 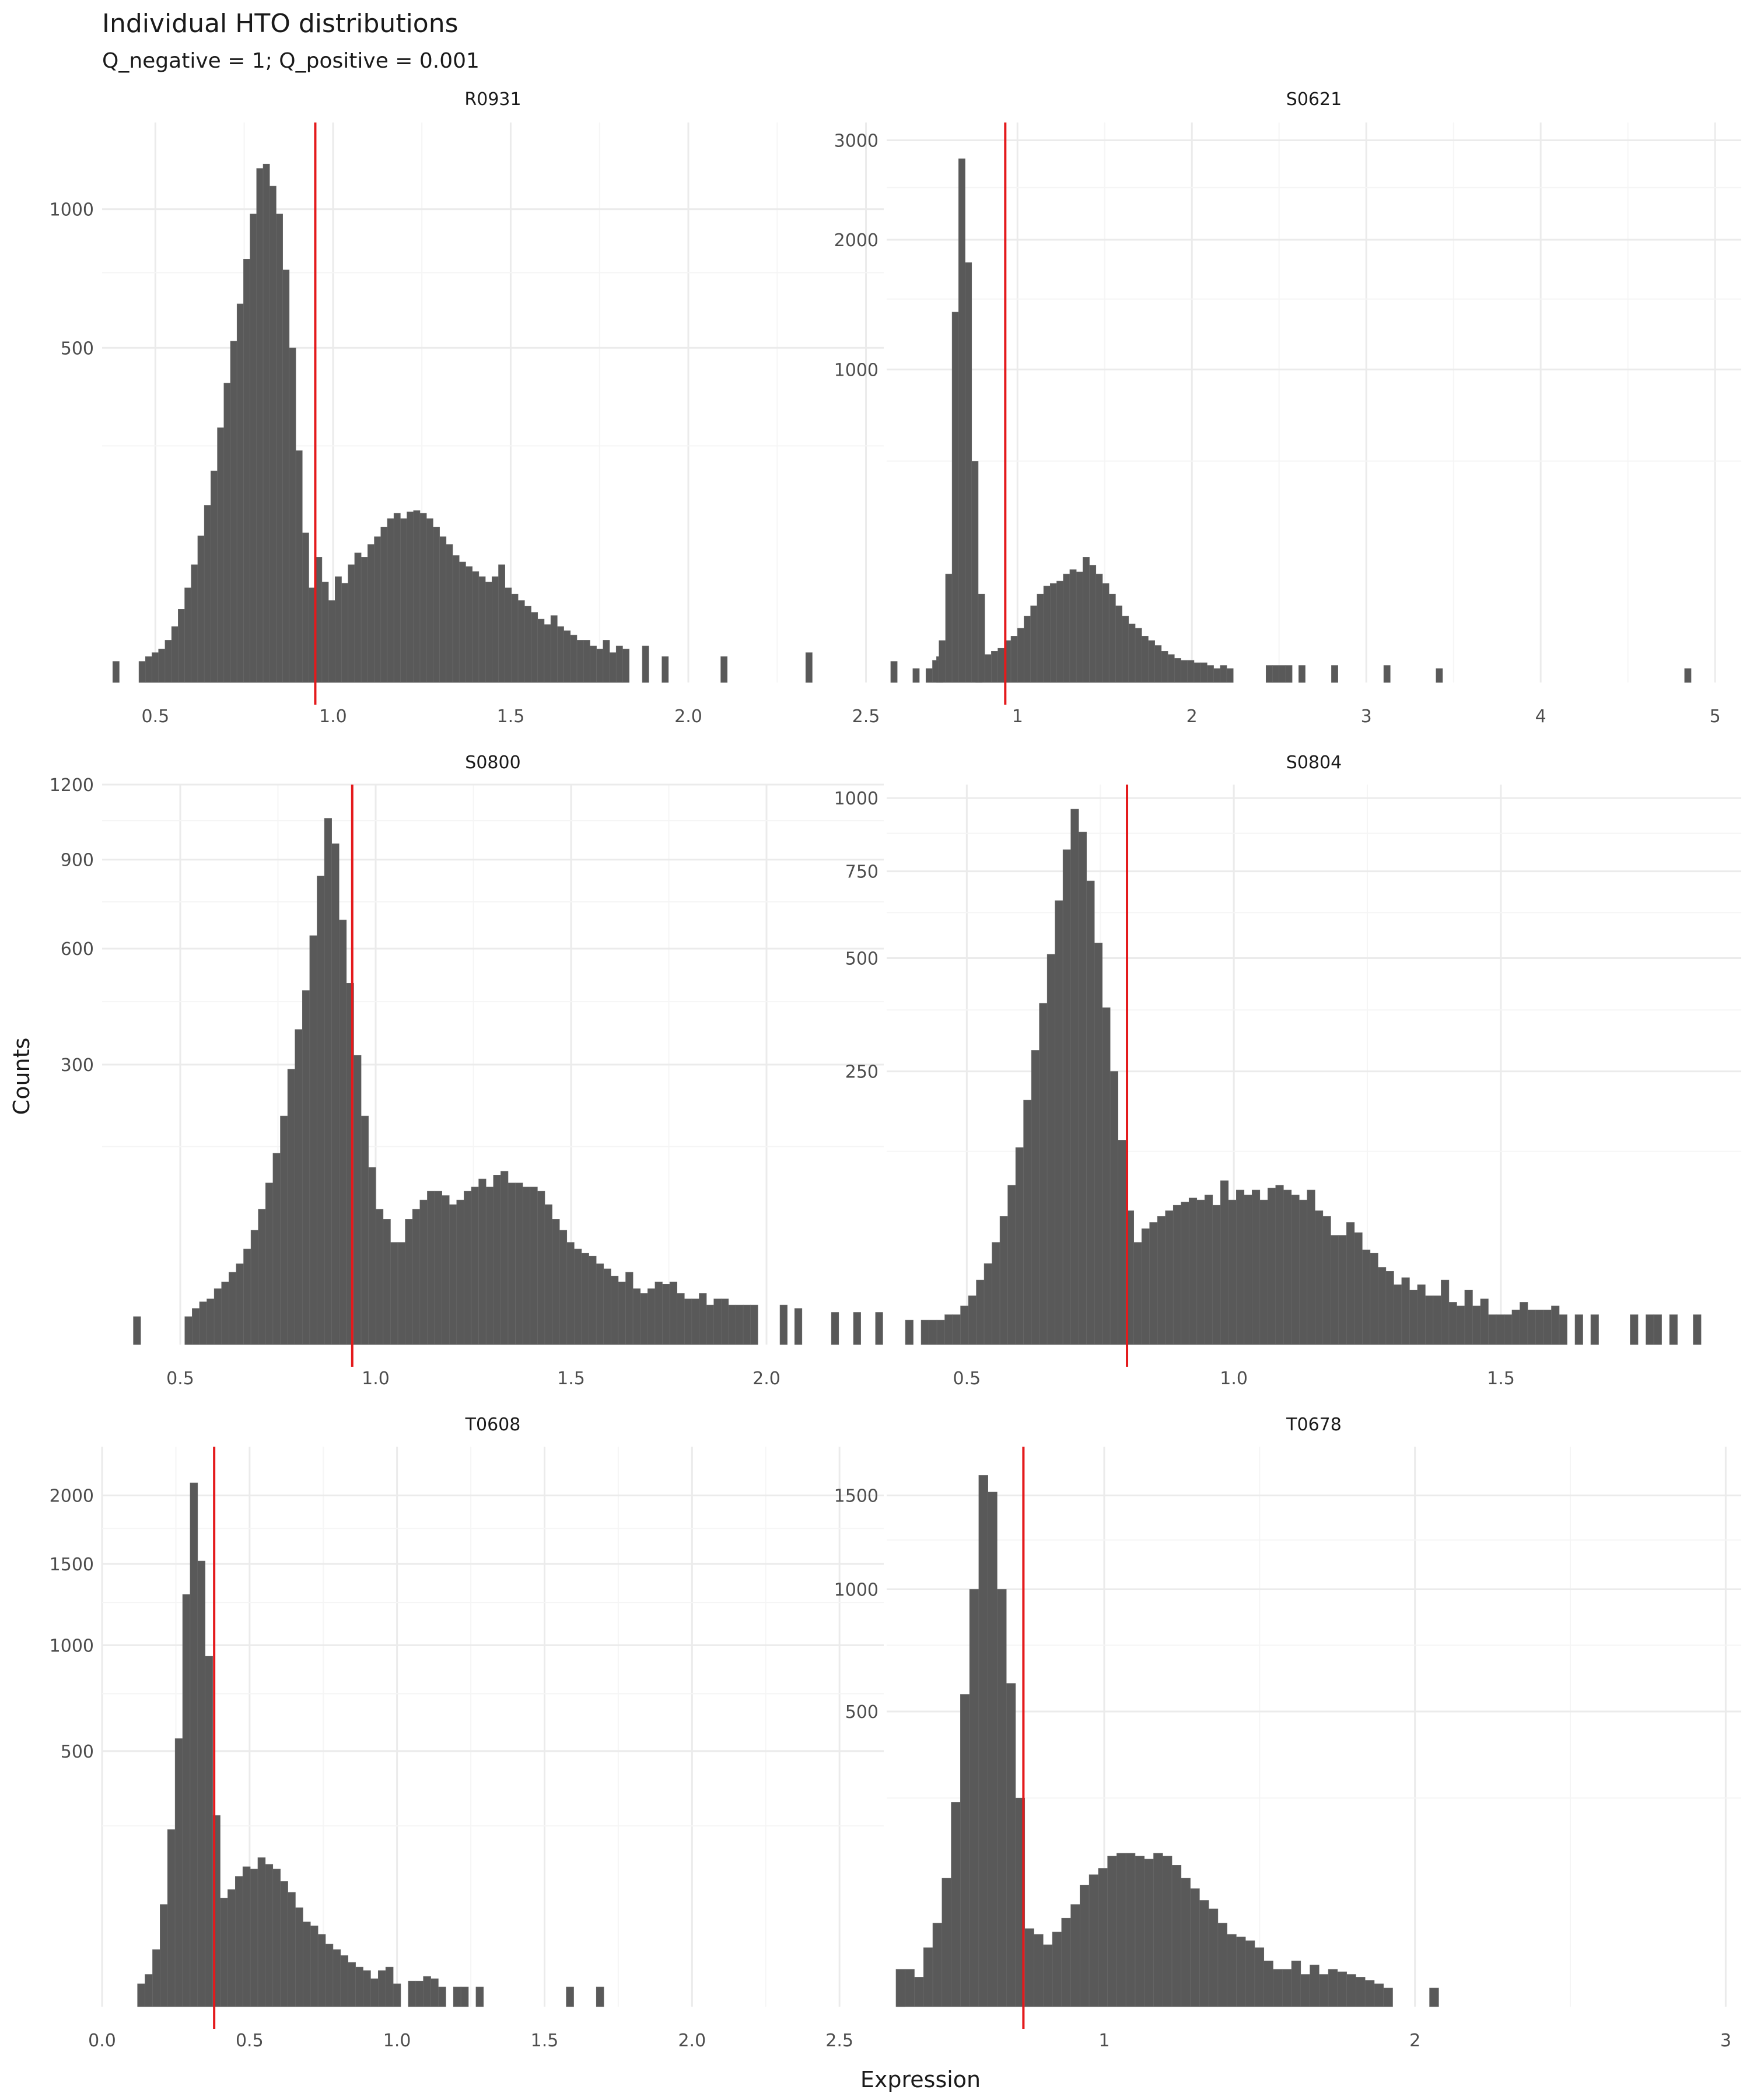 What do you see at coordinates (1192, 716) in the screenshot?
I see `x-tick-label: 2` at bounding box center [1192, 716].